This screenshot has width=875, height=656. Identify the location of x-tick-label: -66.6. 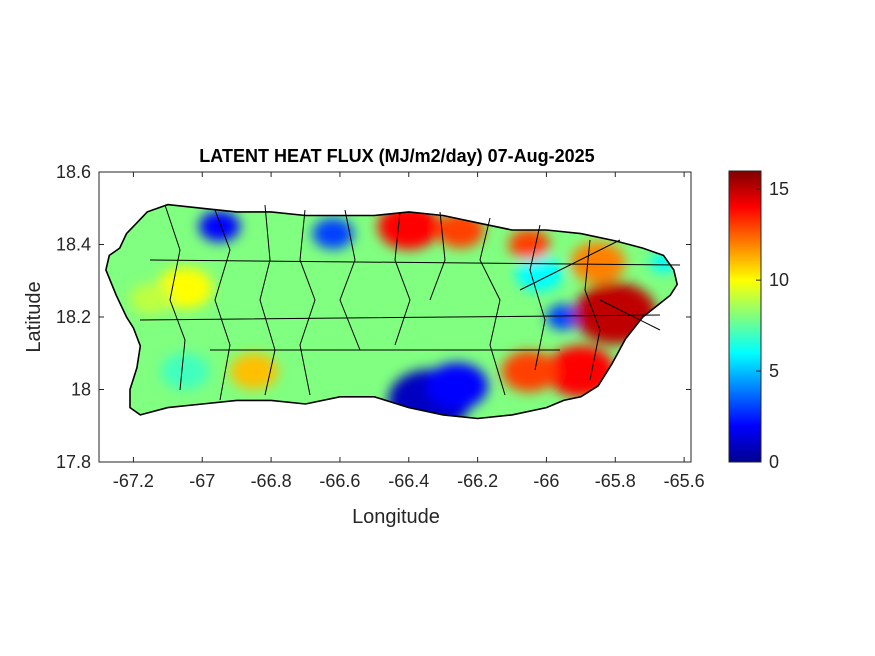
(339, 481).